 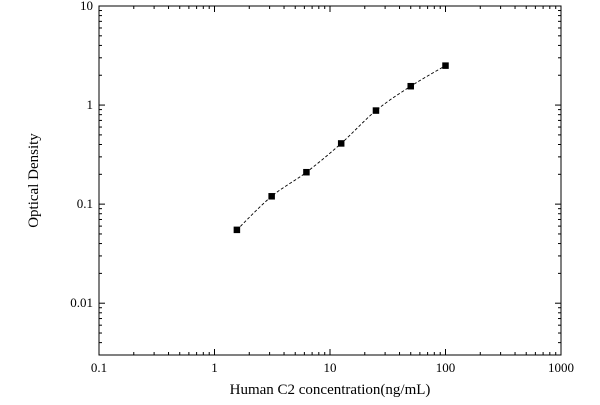 I want to click on y-tick-label: 10, so click(x=86, y=6).